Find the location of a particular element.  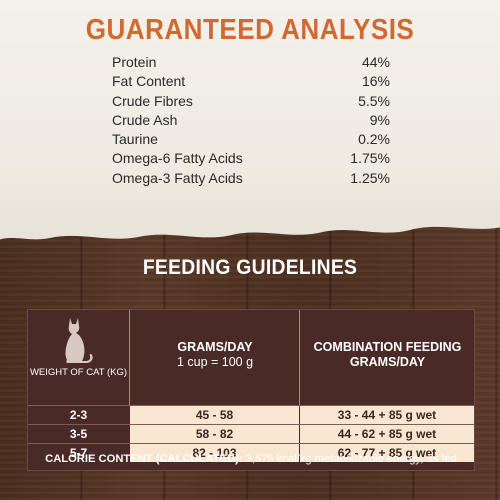

torn-paper-edge-overlay is located at coordinates (250, 227).